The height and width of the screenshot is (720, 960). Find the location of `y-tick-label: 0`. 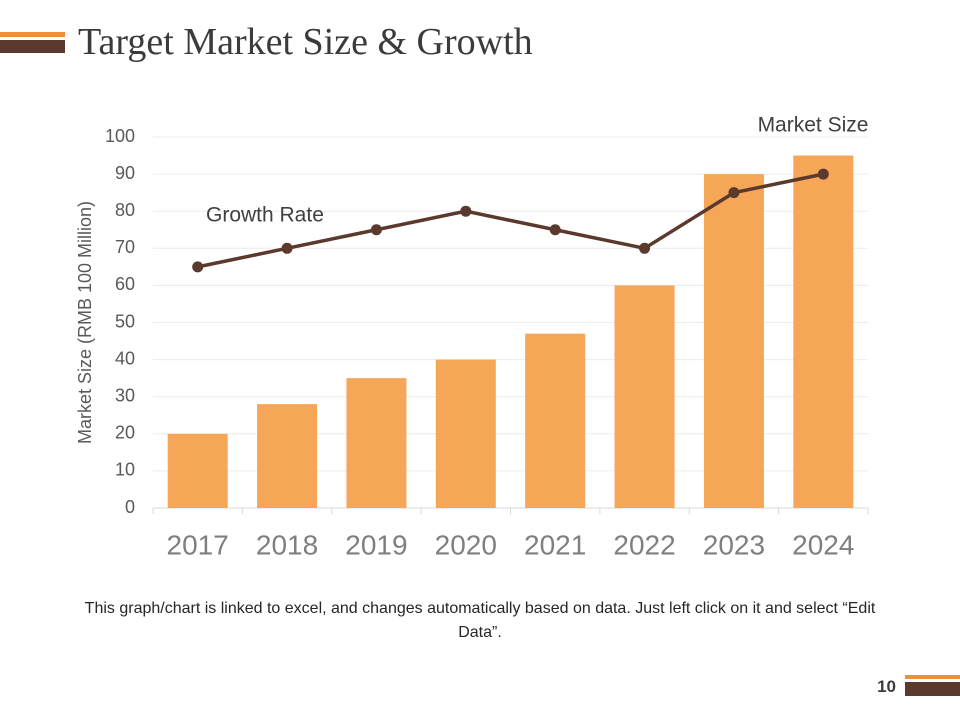

y-tick-label: 0 is located at coordinates (130, 507).